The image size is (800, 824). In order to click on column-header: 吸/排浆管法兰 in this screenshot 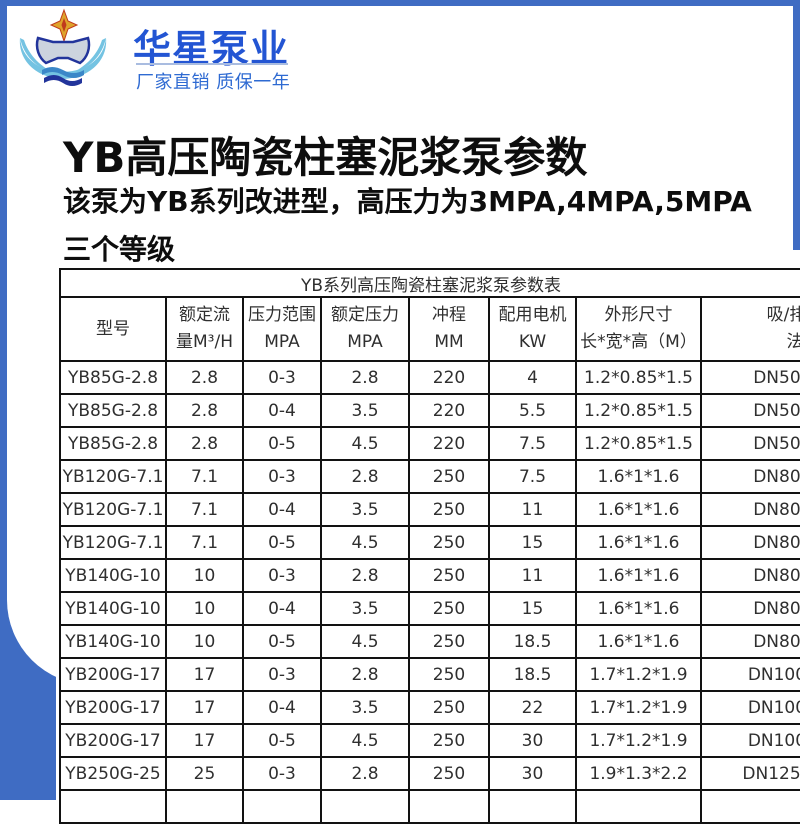, I will do `click(749, 329)`.